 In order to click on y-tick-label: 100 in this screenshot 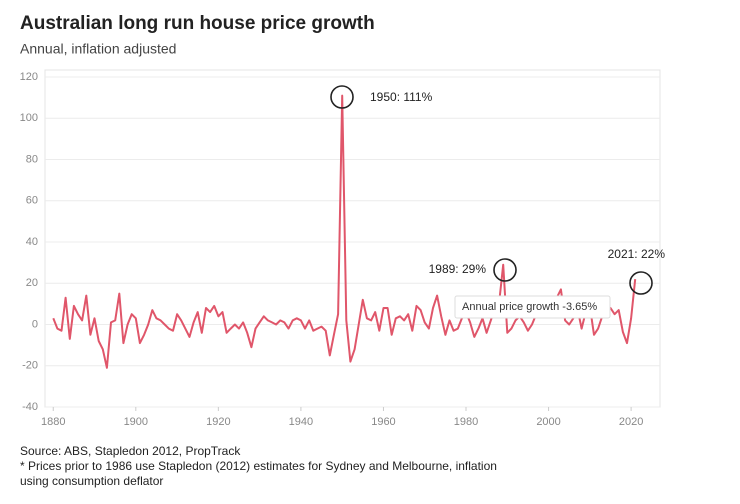, I will do `click(29, 118)`.